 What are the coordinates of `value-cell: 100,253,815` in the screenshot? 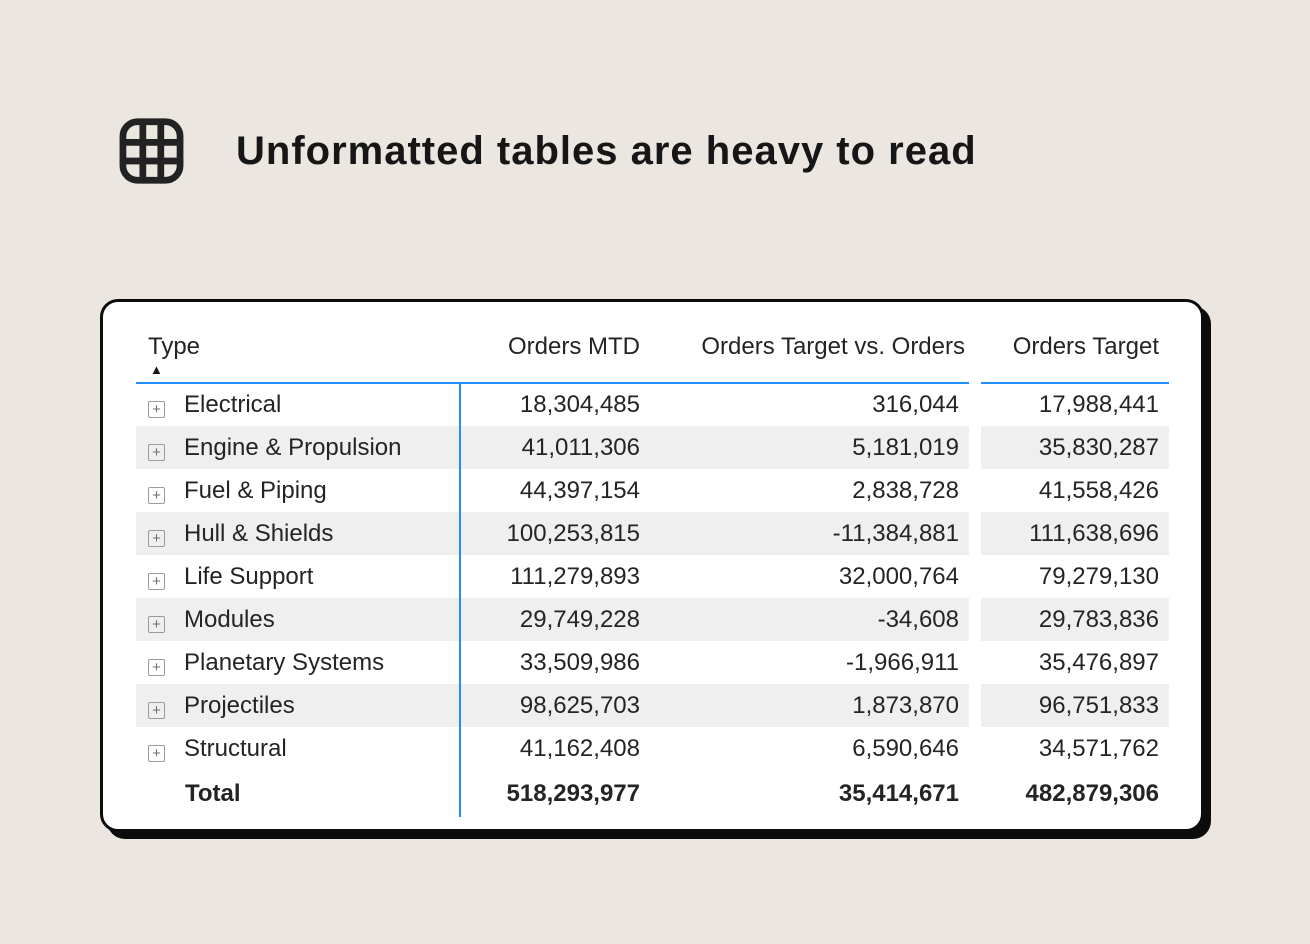 It's located at (555, 533).